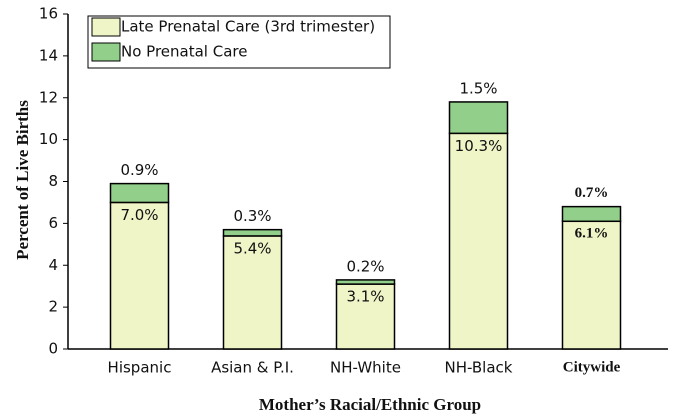 Image resolution: width=681 pixels, height=419 pixels. Describe the element at coordinates (53, 223) in the screenshot. I see `y-tick-label: 6` at that location.